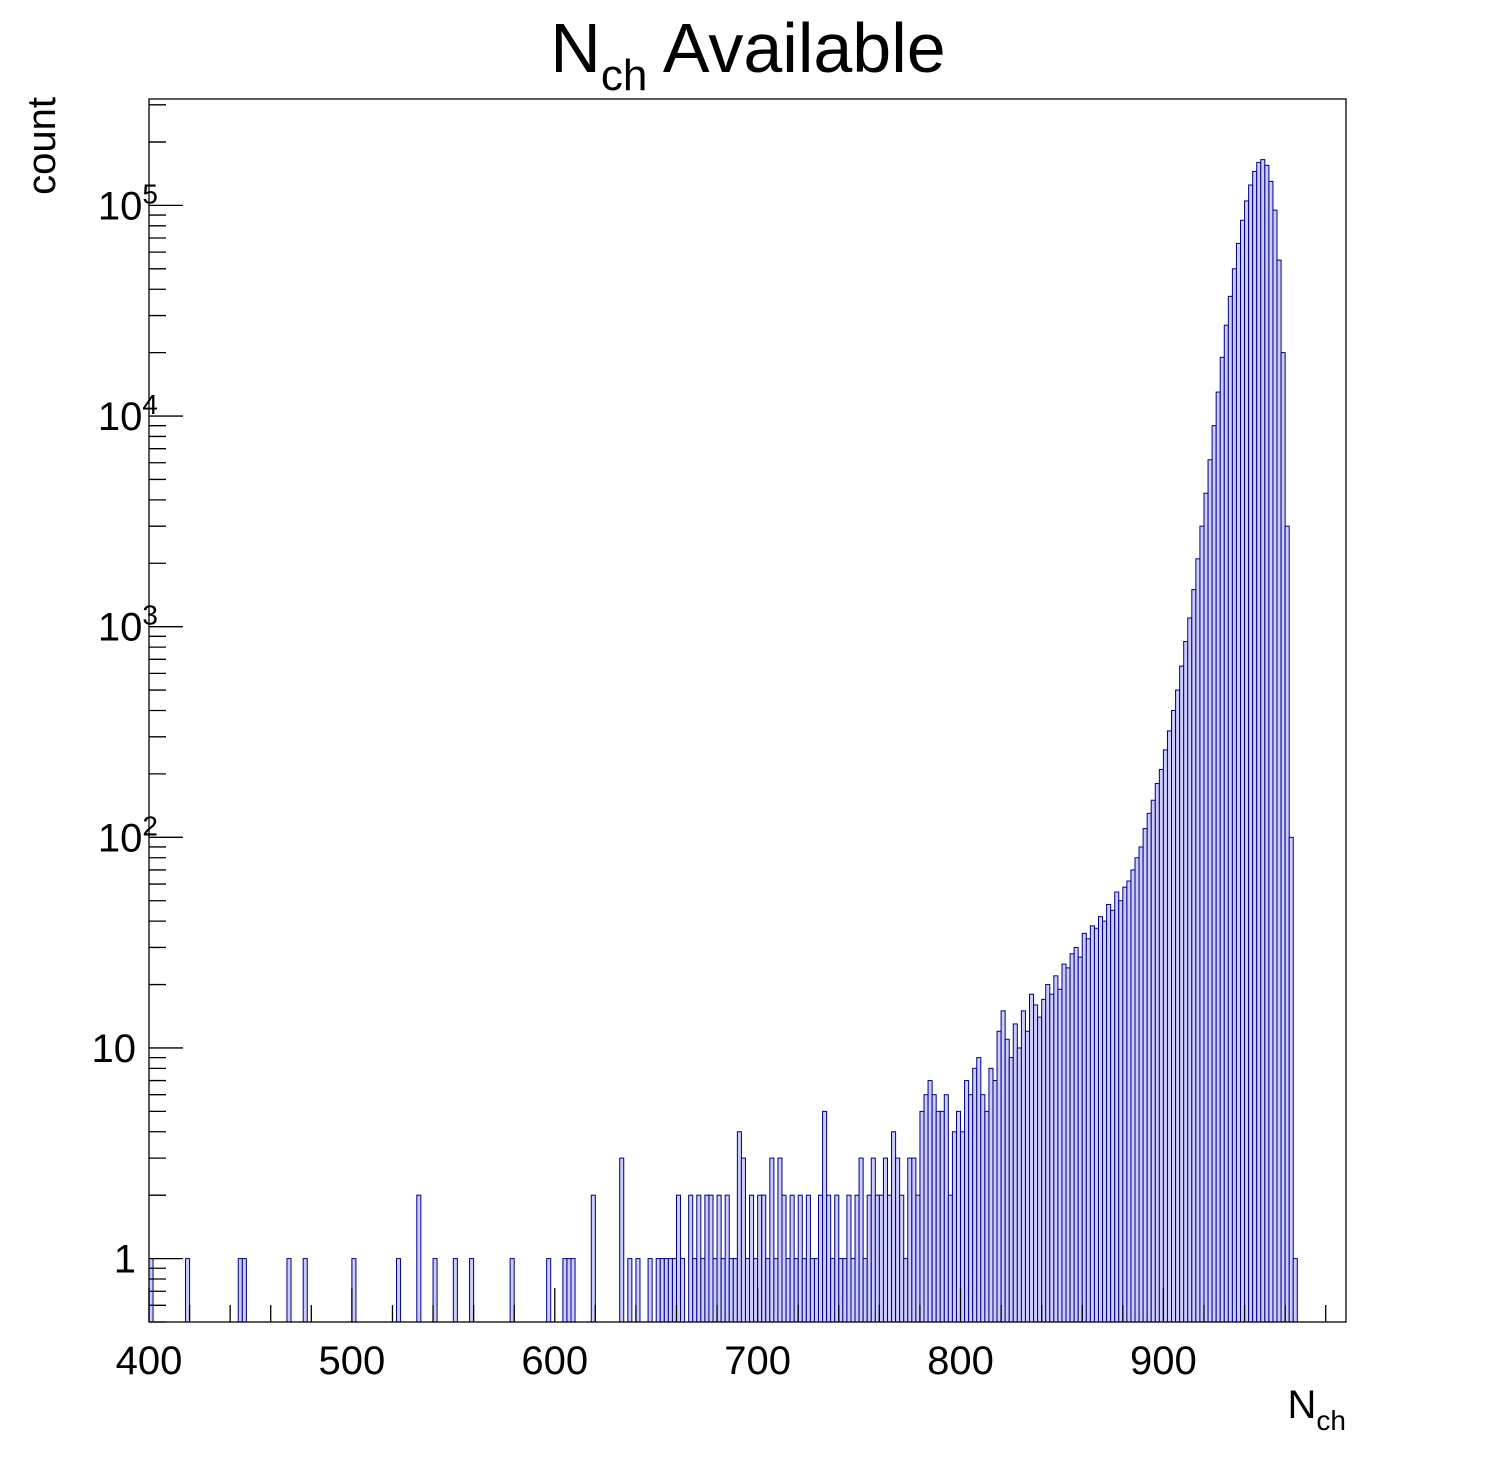  What do you see at coordinates (128, 414) in the screenshot?
I see `y-tick-label: 10⁴` at bounding box center [128, 414].